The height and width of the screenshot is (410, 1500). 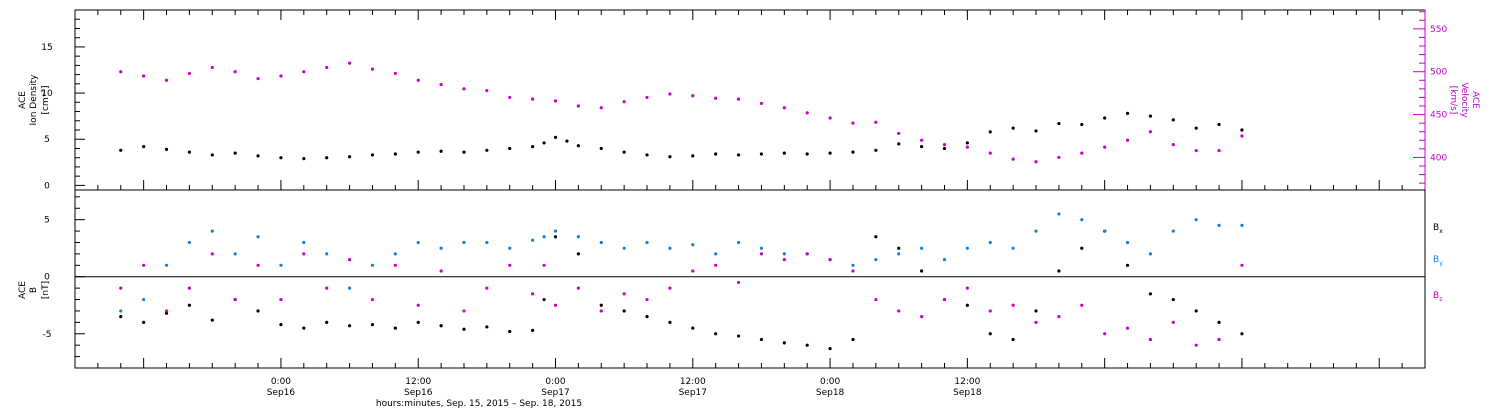 What do you see at coordinates (1453, 100) in the screenshot?
I see `top-right-unit: [km/s]` at bounding box center [1453, 100].